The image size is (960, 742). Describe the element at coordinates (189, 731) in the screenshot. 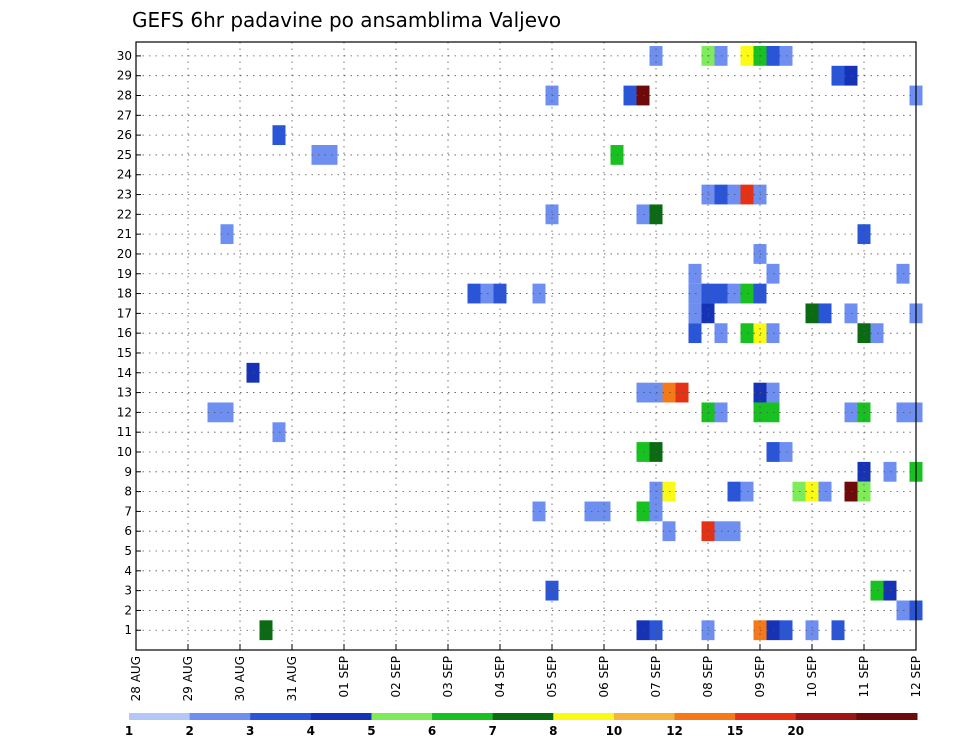

I see `legend-label: 2` at that location.